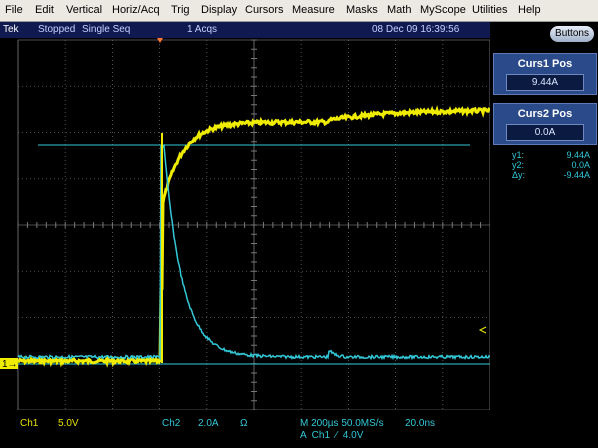 Image resolution: width=598 pixels, height=448 pixels. I want to click on trigger-level, so click(482, 330).